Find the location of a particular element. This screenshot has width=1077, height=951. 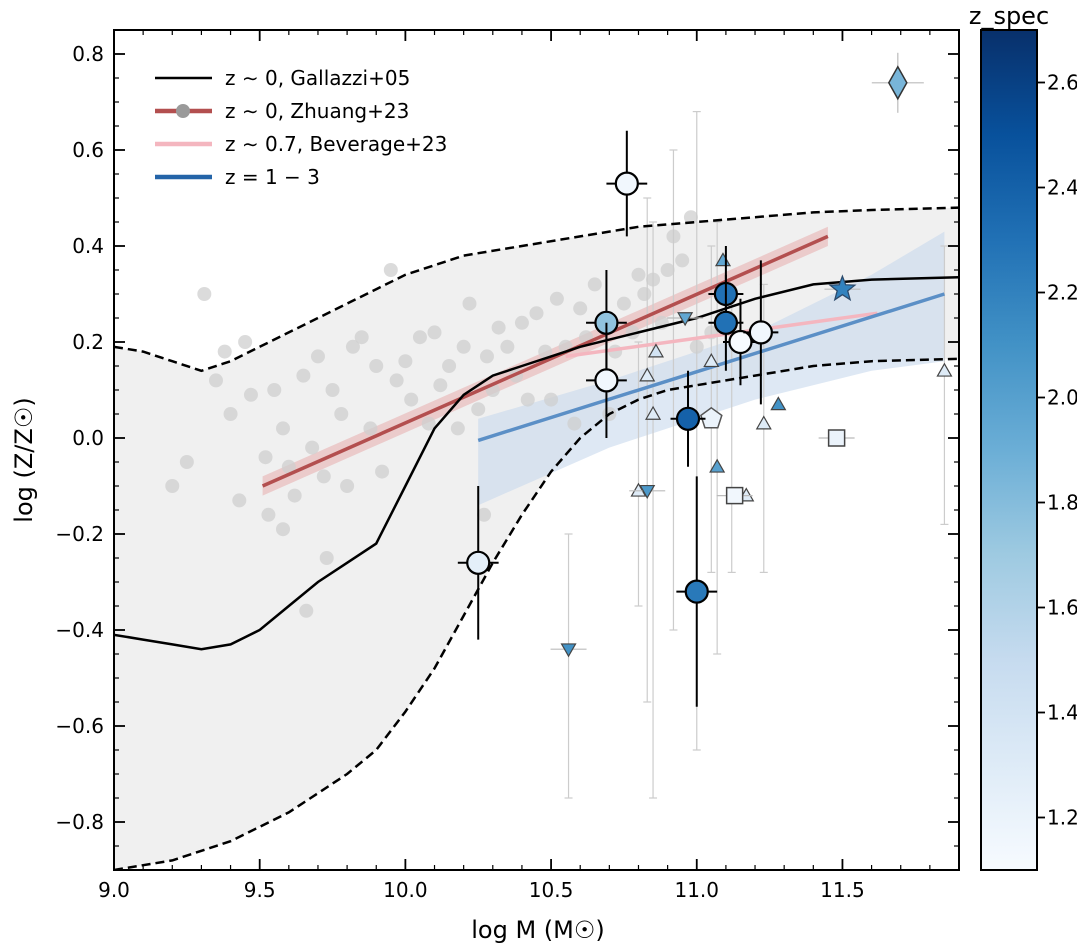

y-tick-label: 0.2 is located at coordinates (88, 342).